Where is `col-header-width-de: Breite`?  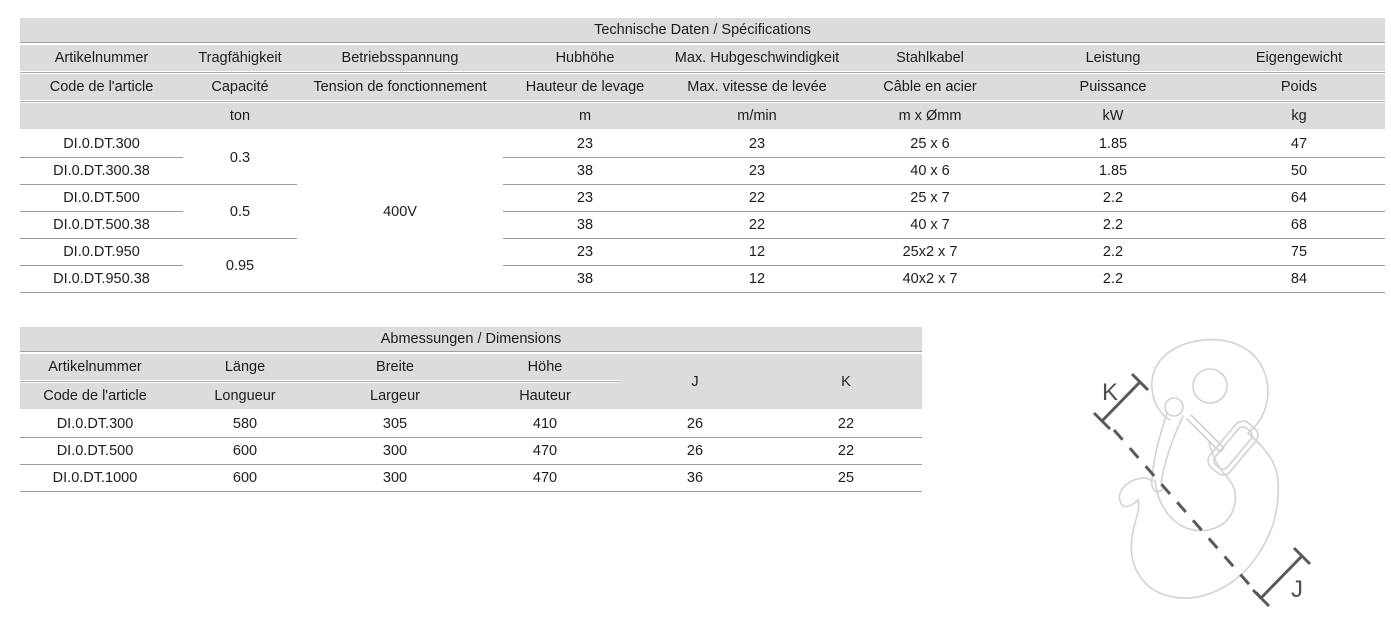
col-header-width-de: Breite is located at coordinates (395, 367).